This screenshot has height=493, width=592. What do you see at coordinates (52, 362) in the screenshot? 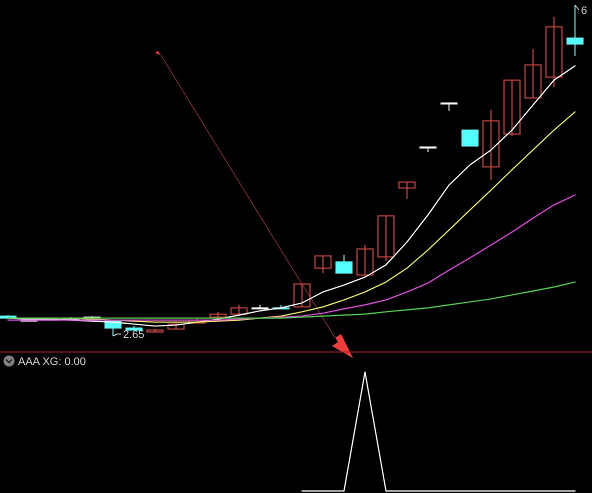
I see `chart-title: AAA XG: 0.00` at bounding box center [52, 362].